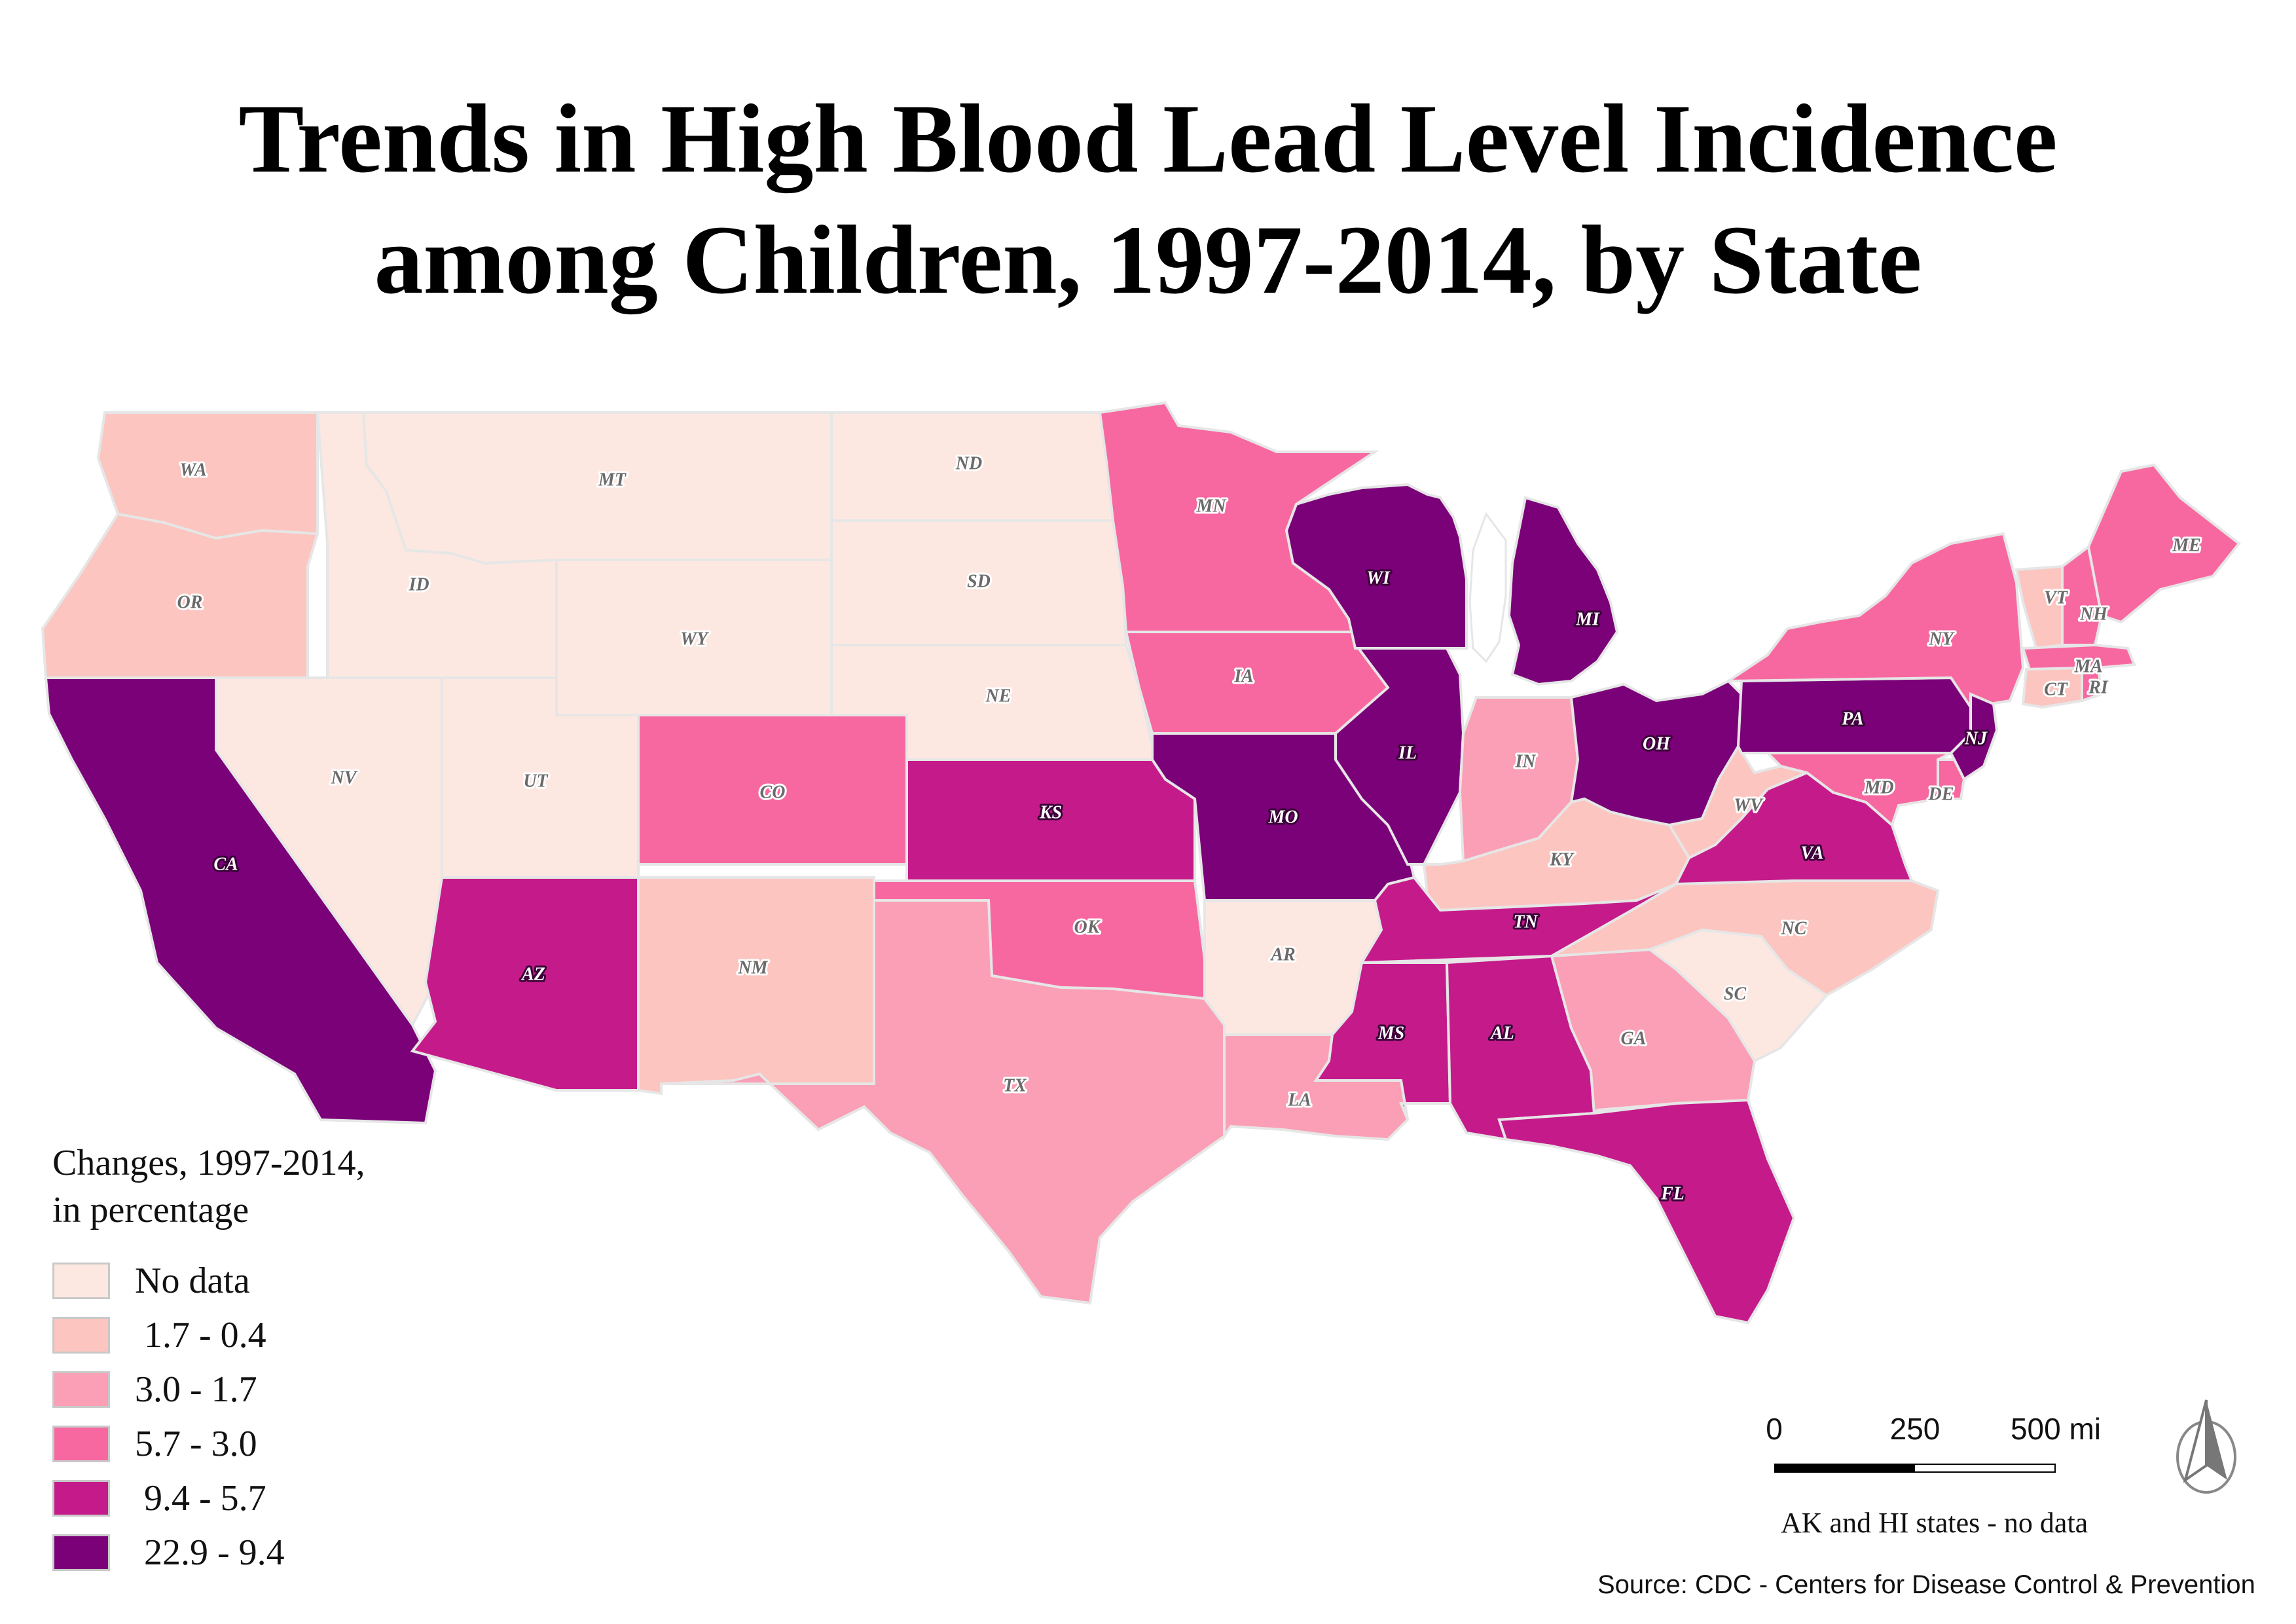  Describe the element at coordinates (1845, 1468) in the screenshot. I see `scale-bar-fill` at that location.